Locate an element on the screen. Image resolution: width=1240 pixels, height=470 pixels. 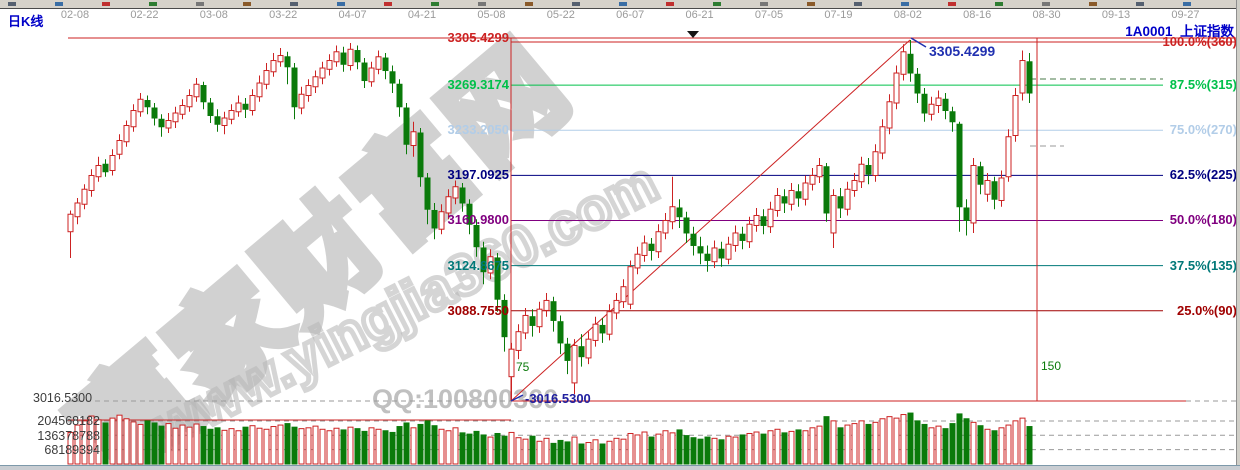
index-name: 上证指数 is located at coordinates (1207, 31).